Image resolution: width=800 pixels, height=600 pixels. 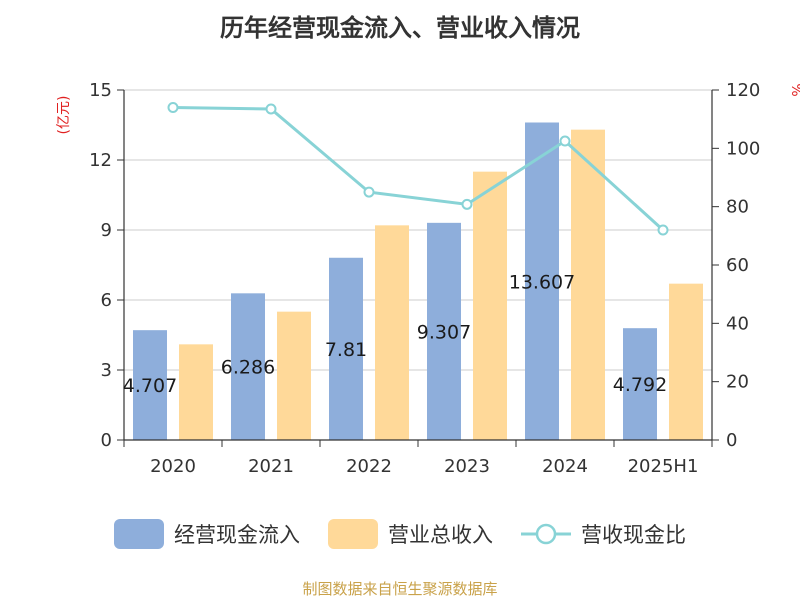 What do you see at coordinates (106, 230) in the screenshot?
I see `left-tick-label: 9` at bounding box center [106, 230].